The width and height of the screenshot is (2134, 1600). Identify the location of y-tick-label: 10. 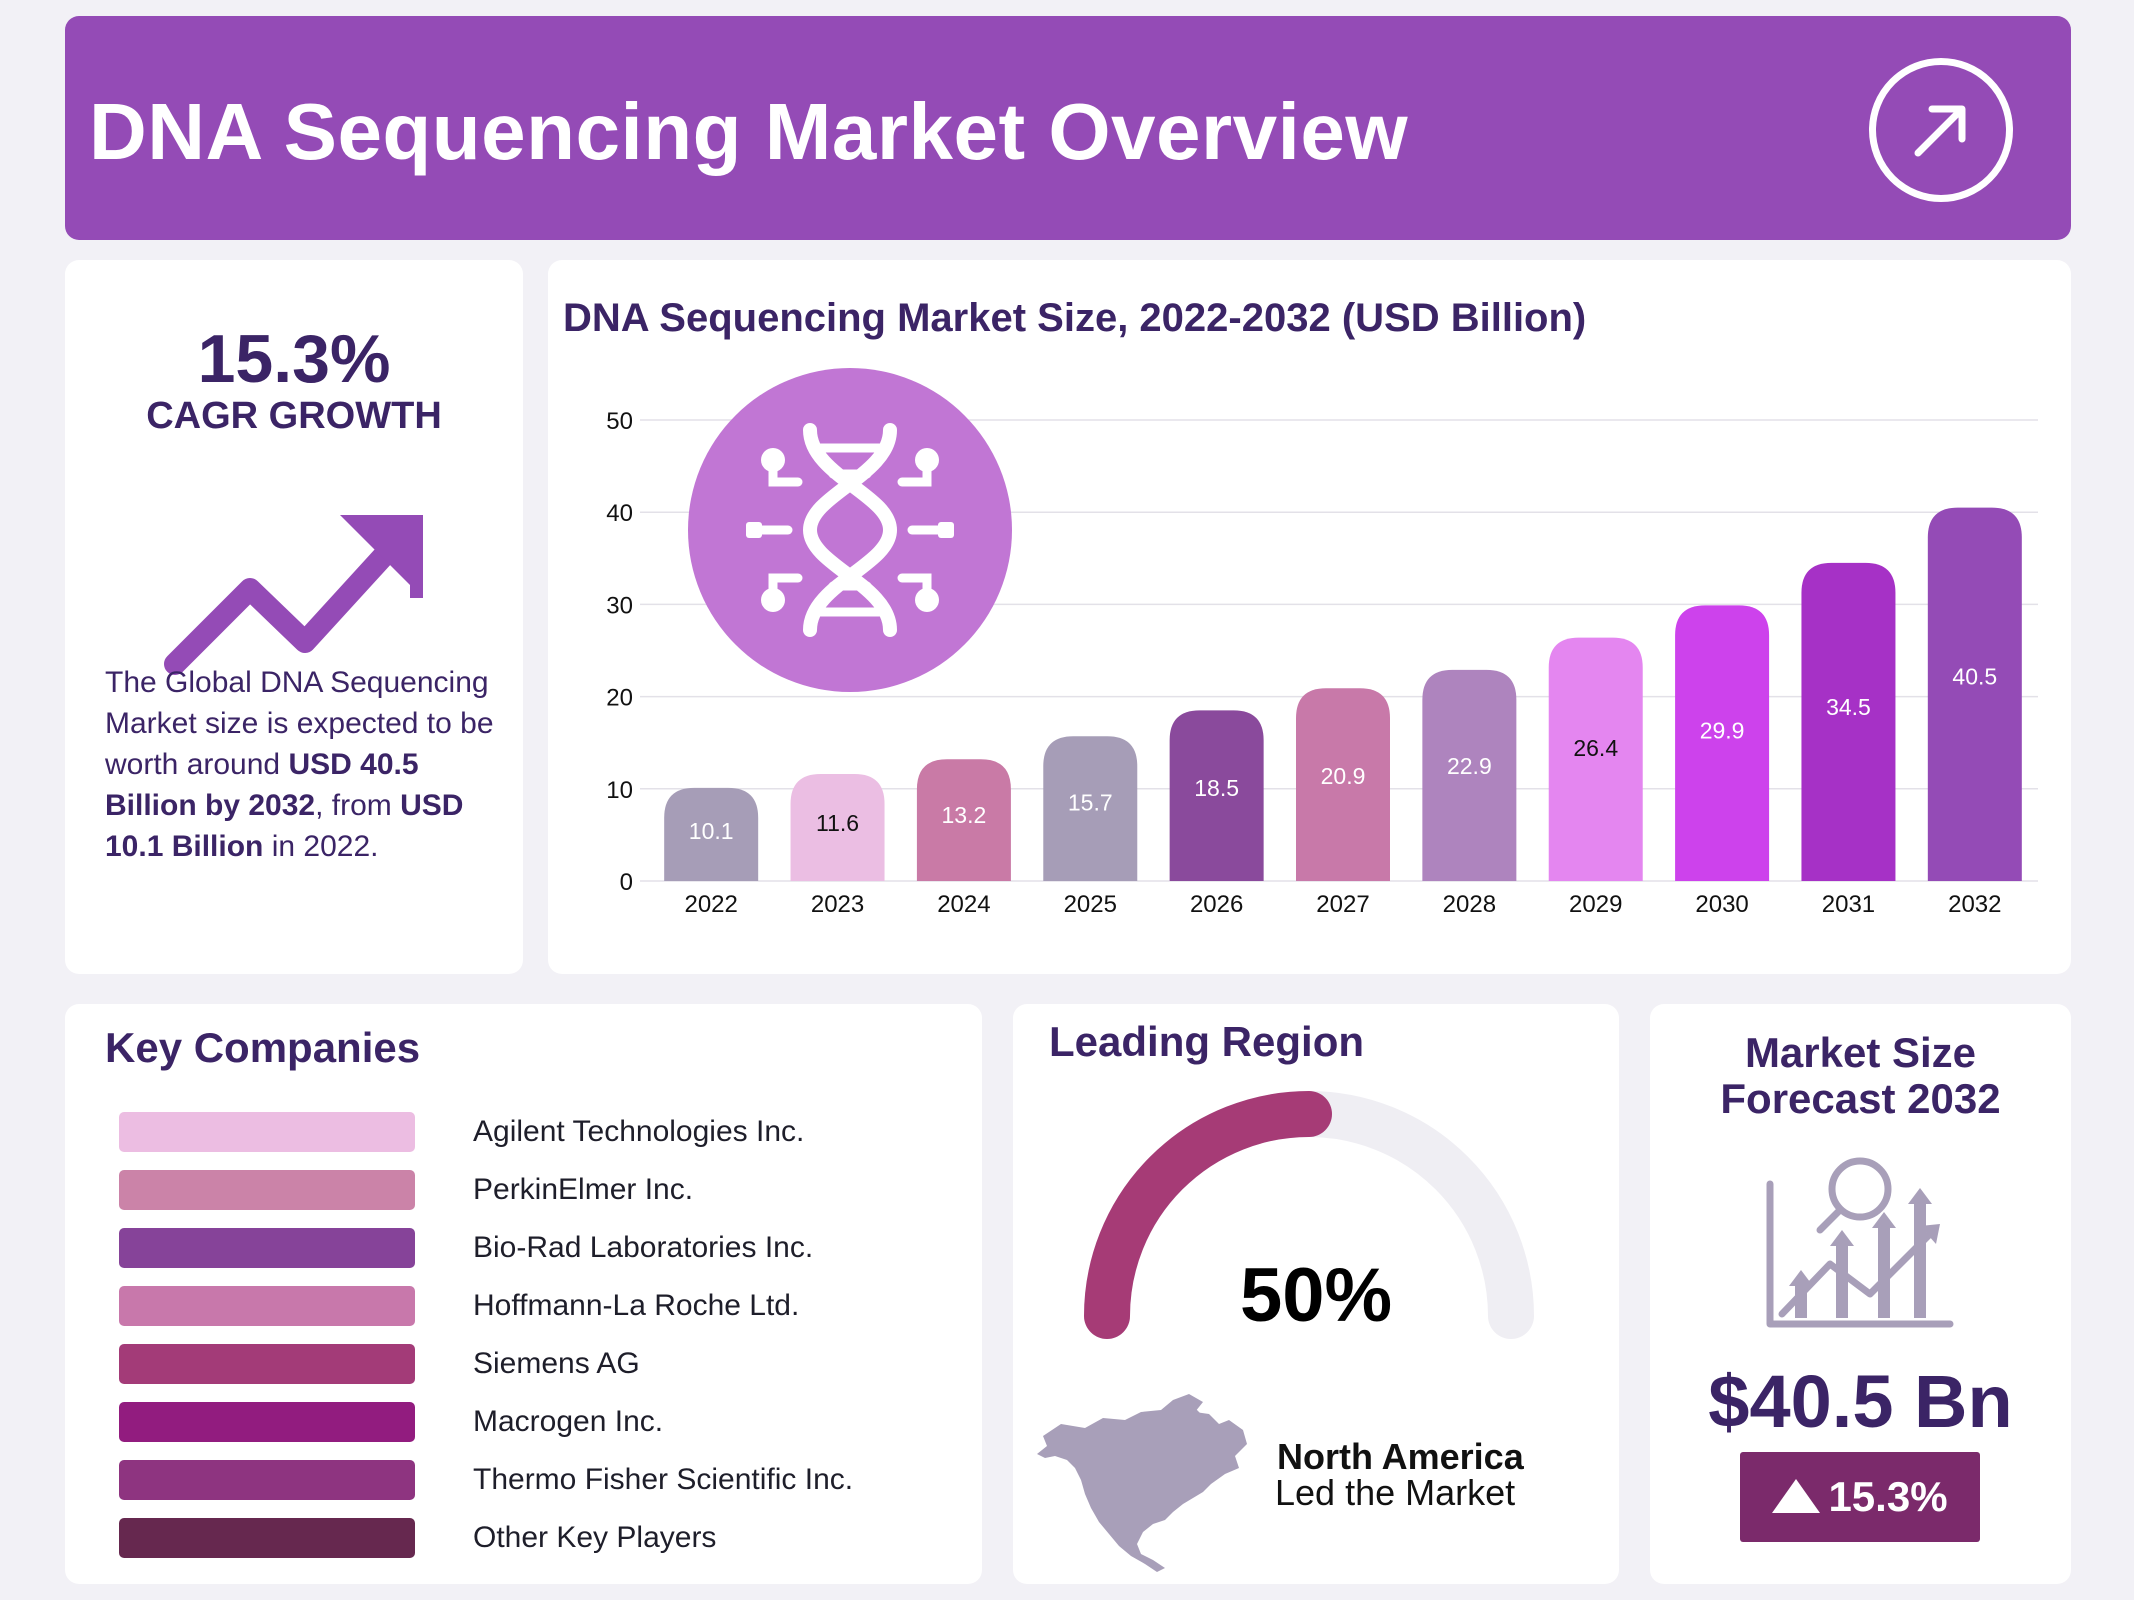
(619, 790).